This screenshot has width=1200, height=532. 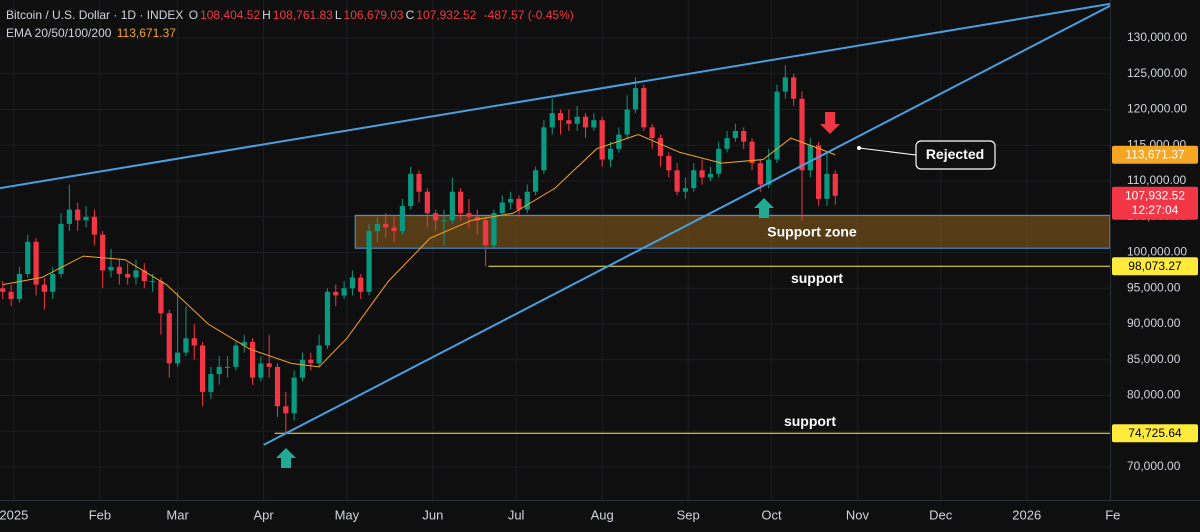 I want to click on x-tick-label: Jun, so click(x=432, y=514).